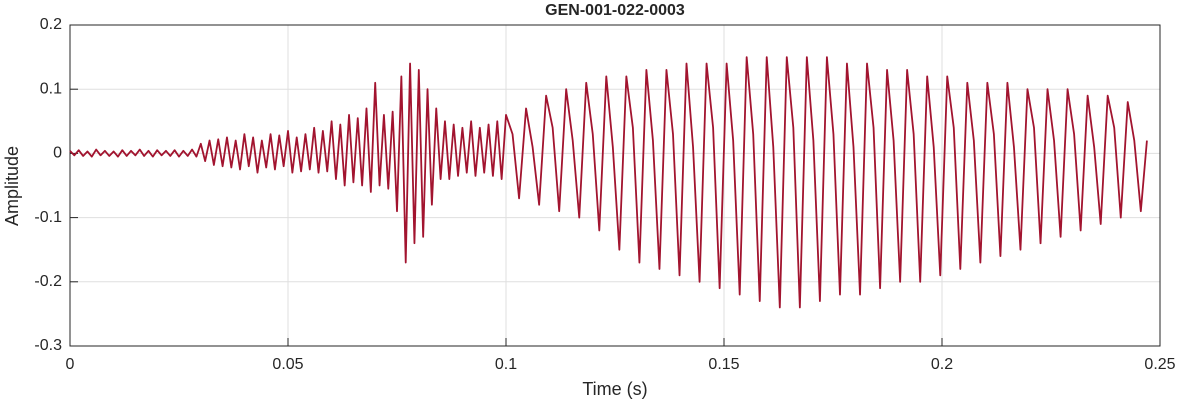  What do you see at coordinates (615, 10) in the screenshot?
I see `chart-title: GEN-001-022-0003` at bounding box center [615, 10].